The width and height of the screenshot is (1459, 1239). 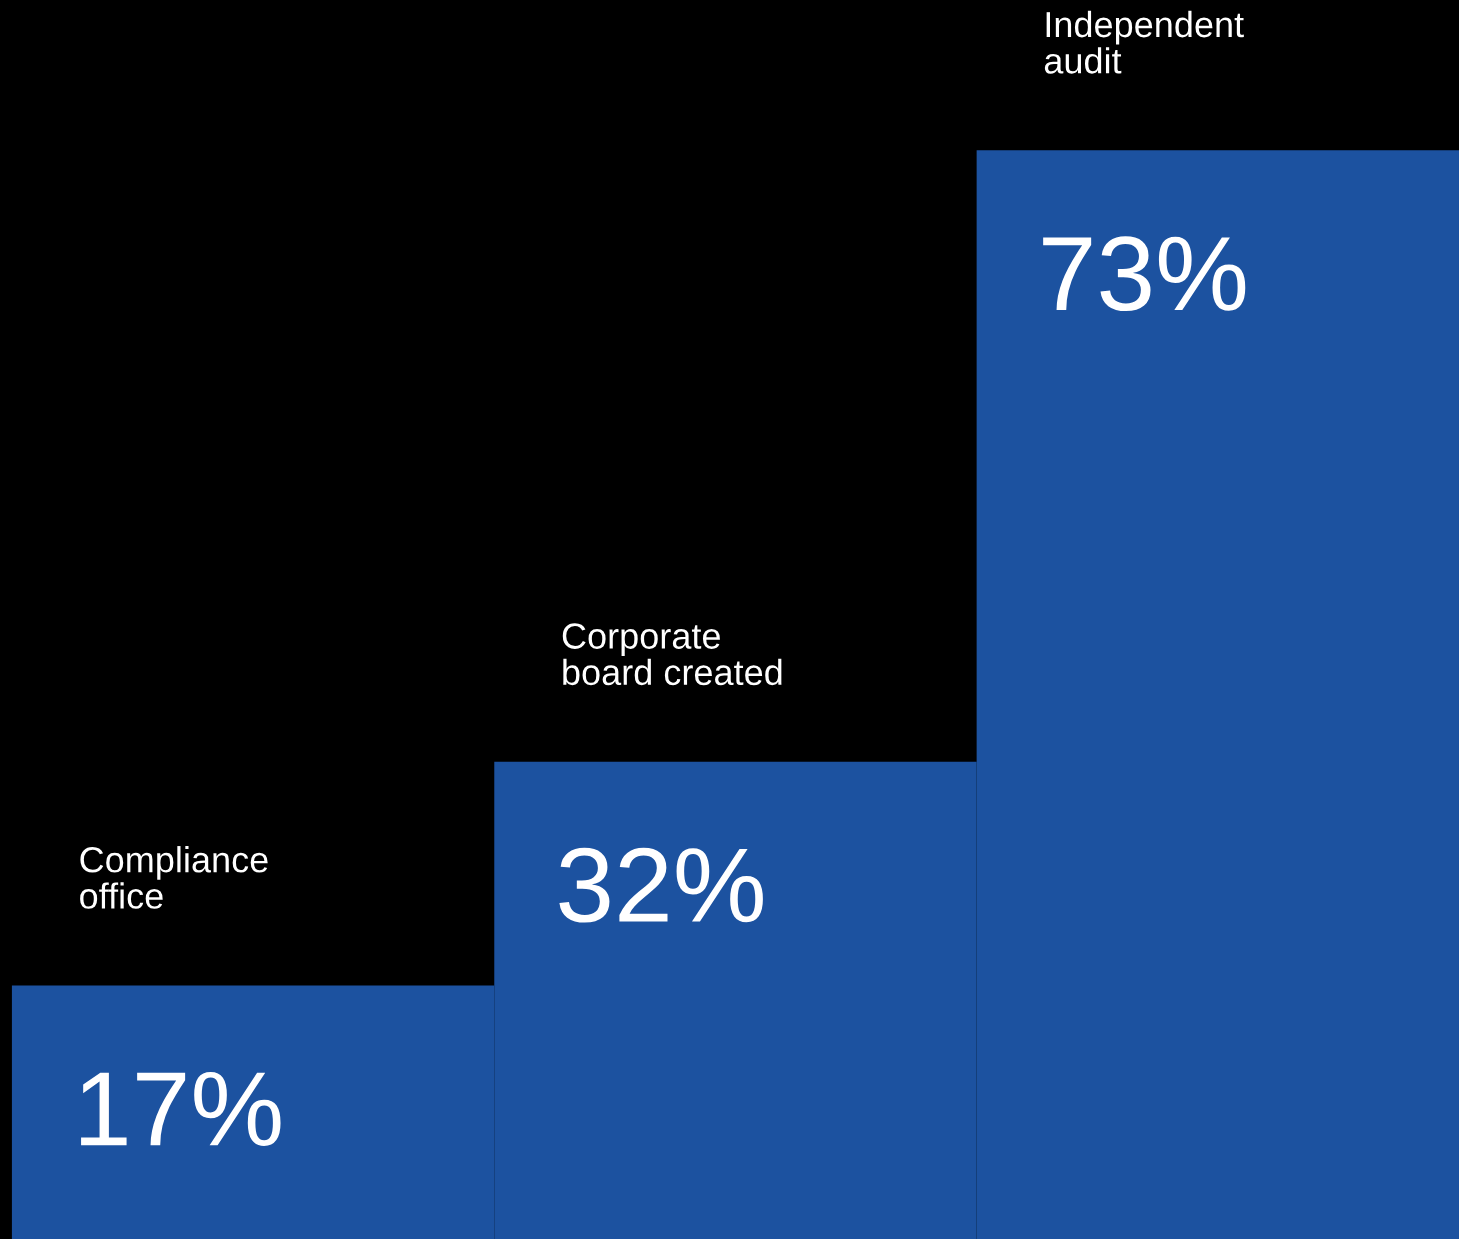 I want to click on x-tick-label: Compliance office, so click(x=174, y=877).